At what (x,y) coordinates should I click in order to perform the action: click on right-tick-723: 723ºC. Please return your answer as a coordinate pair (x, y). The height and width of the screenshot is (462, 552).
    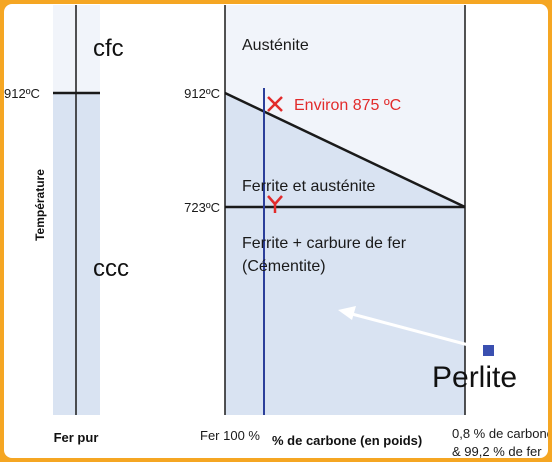
    Looking at the image, I should click on (202, 207).